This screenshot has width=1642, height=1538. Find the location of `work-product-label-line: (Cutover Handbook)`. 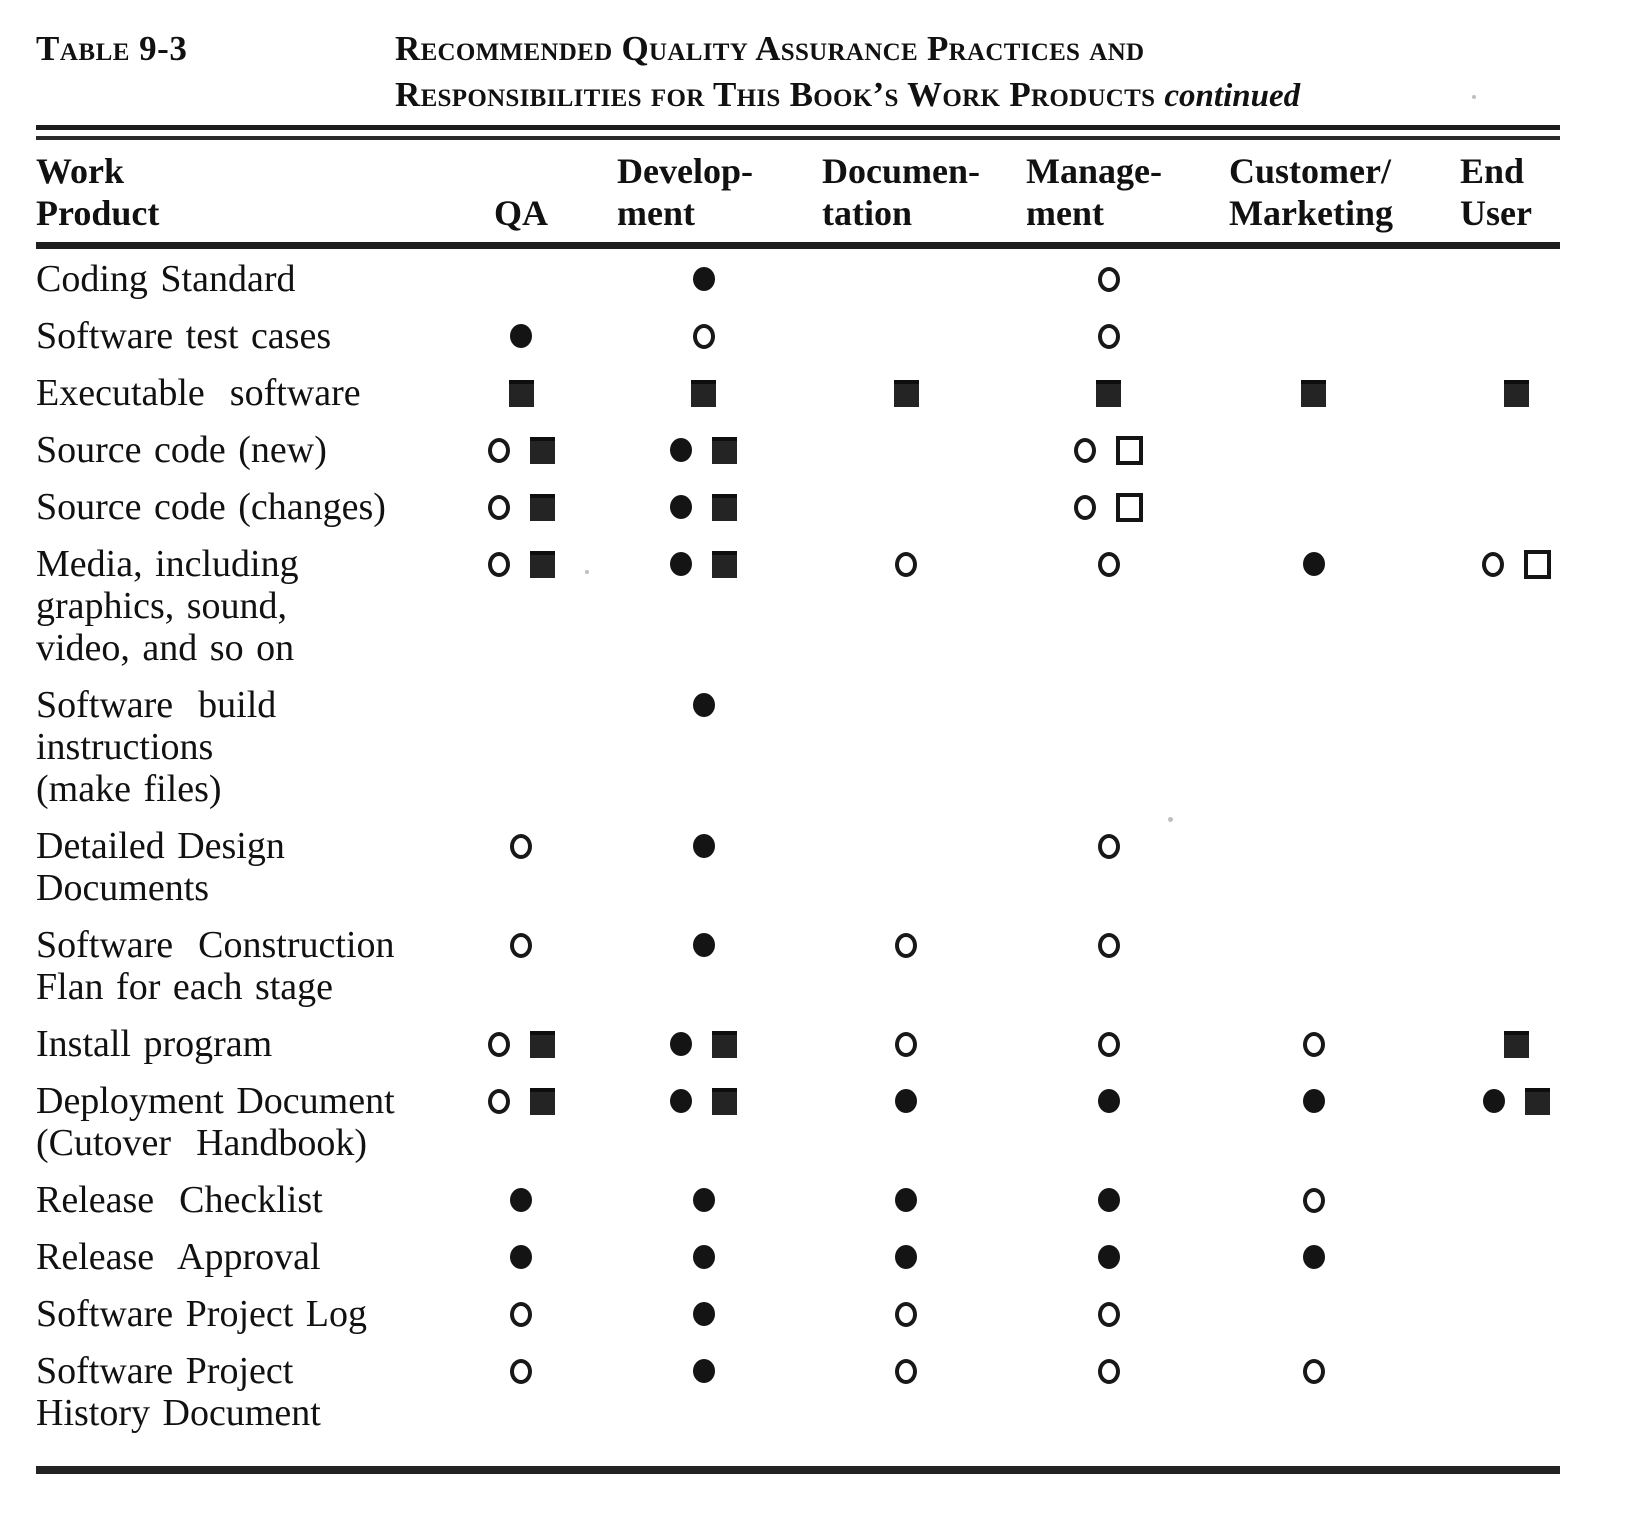

work-product-label-line: (Cutover Handbook) is located at coordinates (202, 1143).